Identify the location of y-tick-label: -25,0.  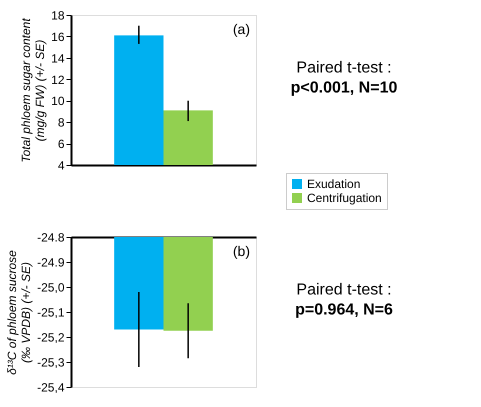
(51, 287).